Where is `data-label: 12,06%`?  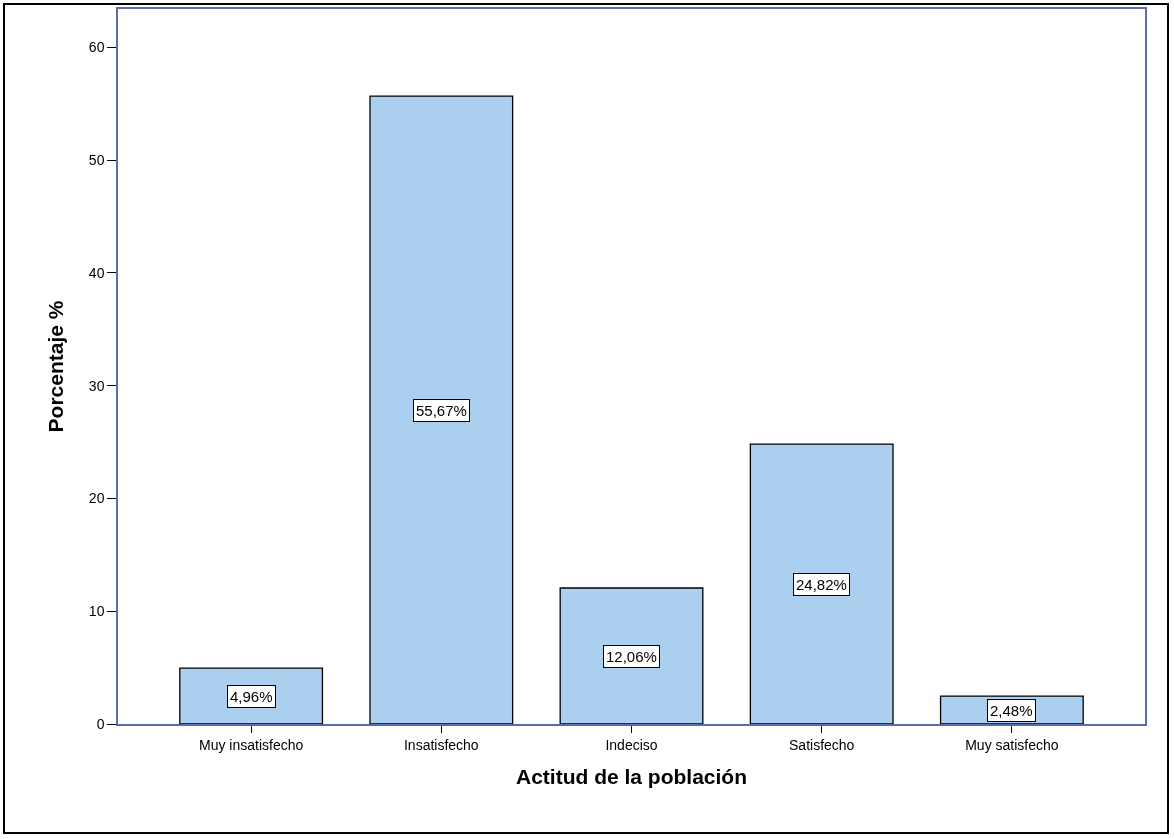
data-label: 12,06% is located at coordinates (631, 656).